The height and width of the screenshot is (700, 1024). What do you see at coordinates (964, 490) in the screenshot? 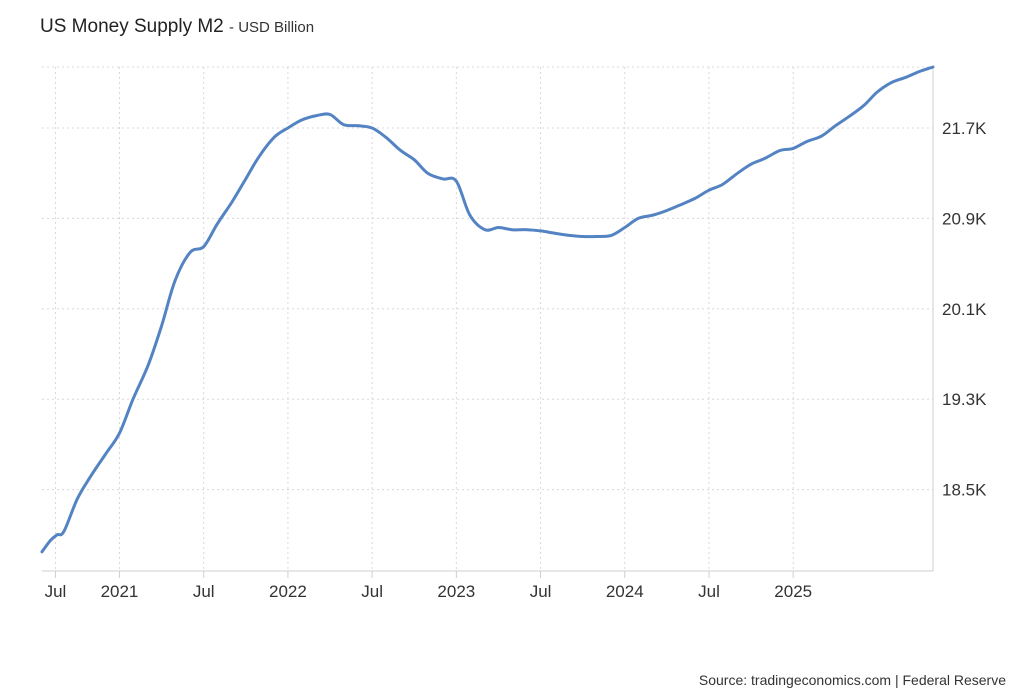
I see `y-tick-label: 18.5K` at bounding box center [964, 490].